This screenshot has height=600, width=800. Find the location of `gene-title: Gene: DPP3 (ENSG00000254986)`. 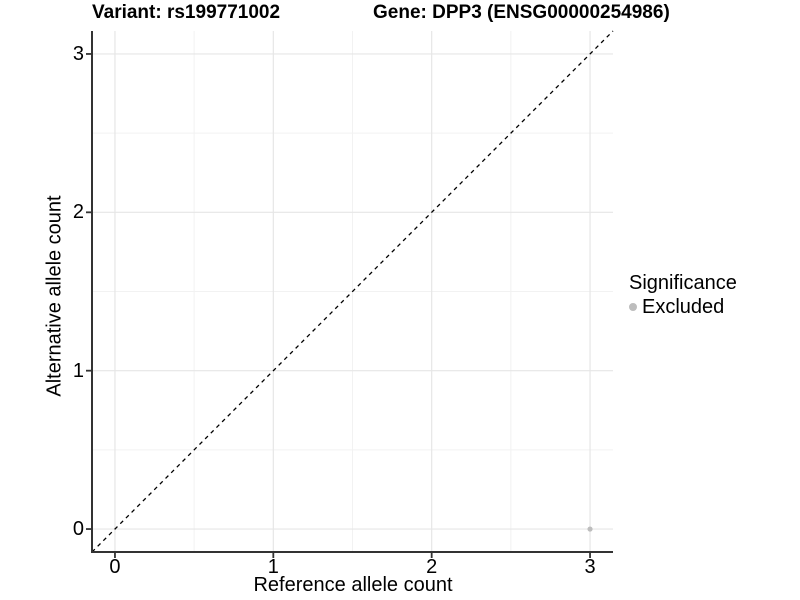

gene-title: Gene: DPP3 (ENSG00000254986) is located at coordinates (521, 12).